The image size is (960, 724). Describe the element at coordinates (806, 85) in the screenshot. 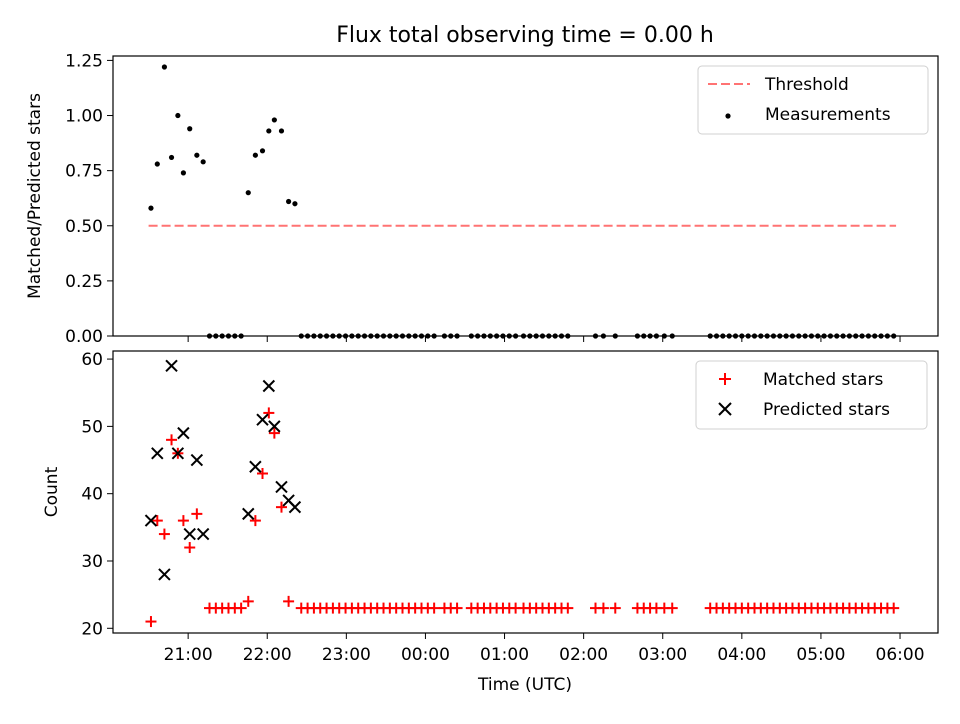

I see `legend-threshold-label: Threshold` at that location.